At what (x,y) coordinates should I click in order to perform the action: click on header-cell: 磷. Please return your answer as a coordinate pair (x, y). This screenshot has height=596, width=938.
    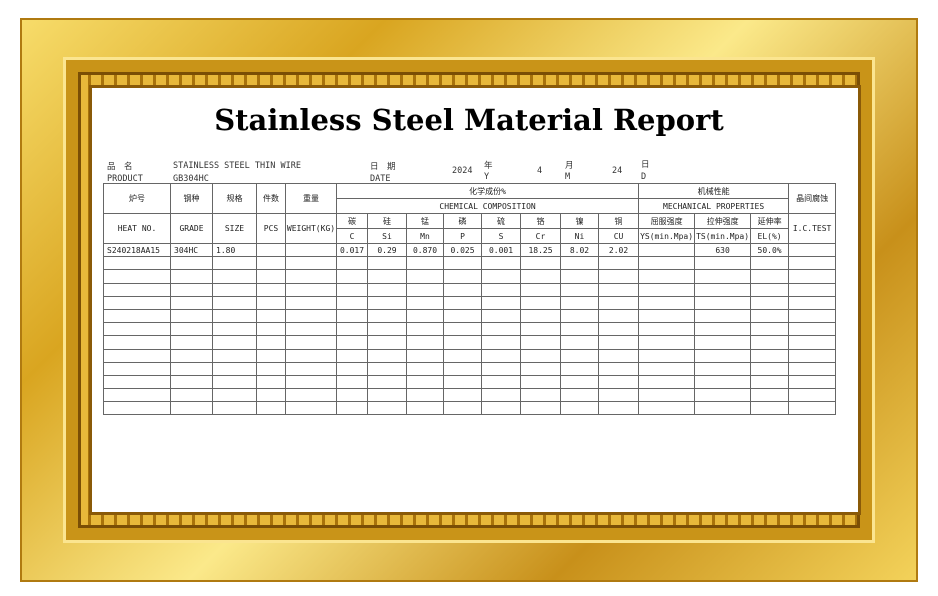
    Looking at the image, I should click on (462, 221).